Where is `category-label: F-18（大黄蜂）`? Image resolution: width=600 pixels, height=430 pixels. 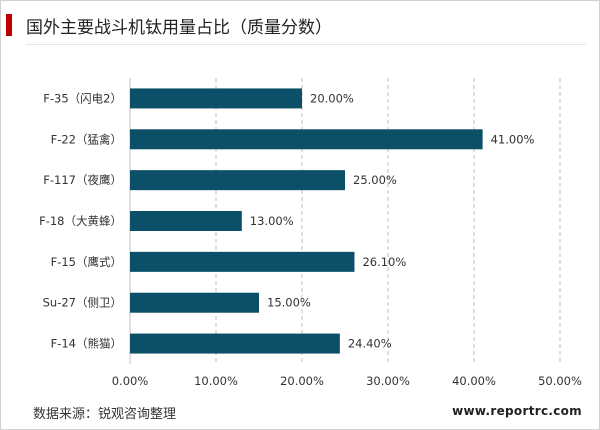 category-label: F-18（大黄蜂） is located at coordinates (80, 221).